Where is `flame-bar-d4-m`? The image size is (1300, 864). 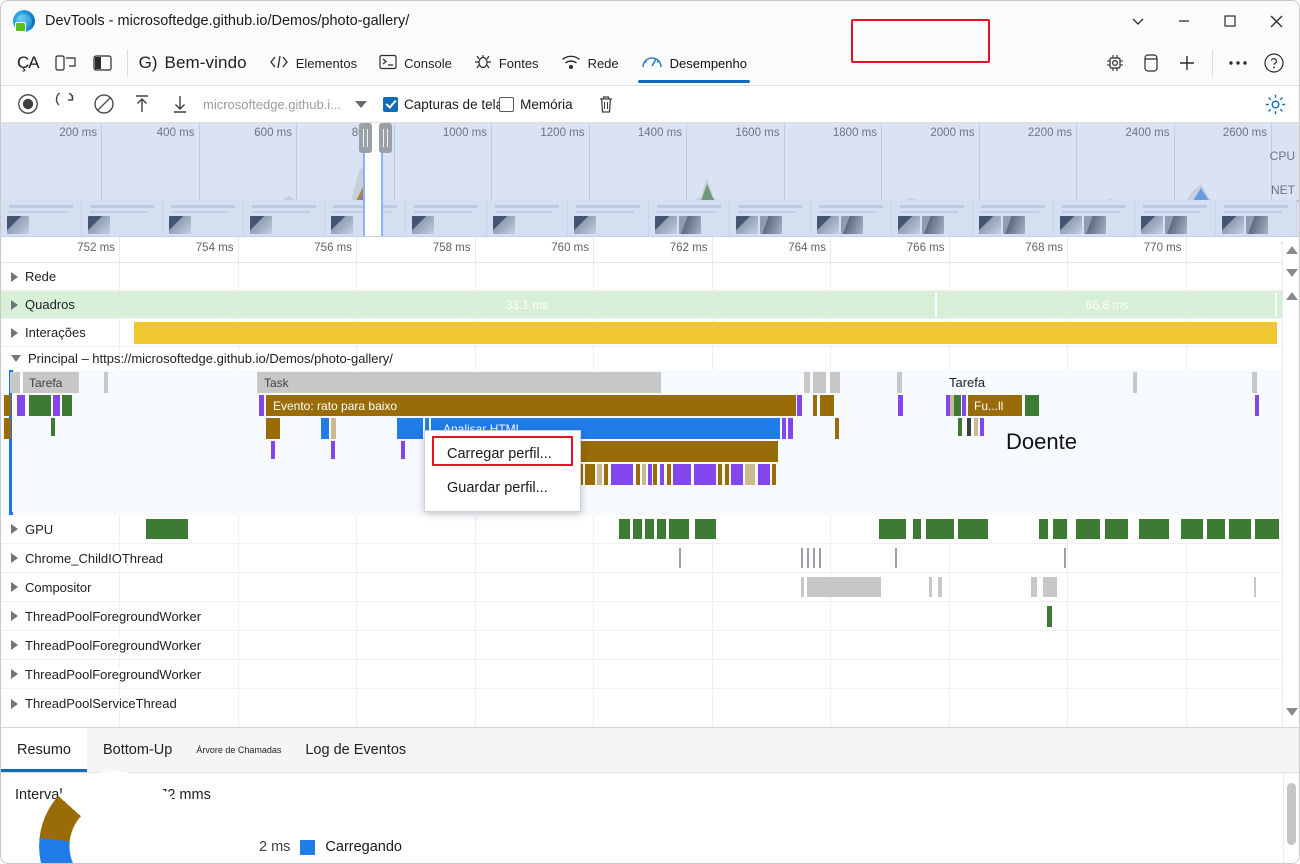 flame-bar-d4-m is located at coordinates (669, 474).